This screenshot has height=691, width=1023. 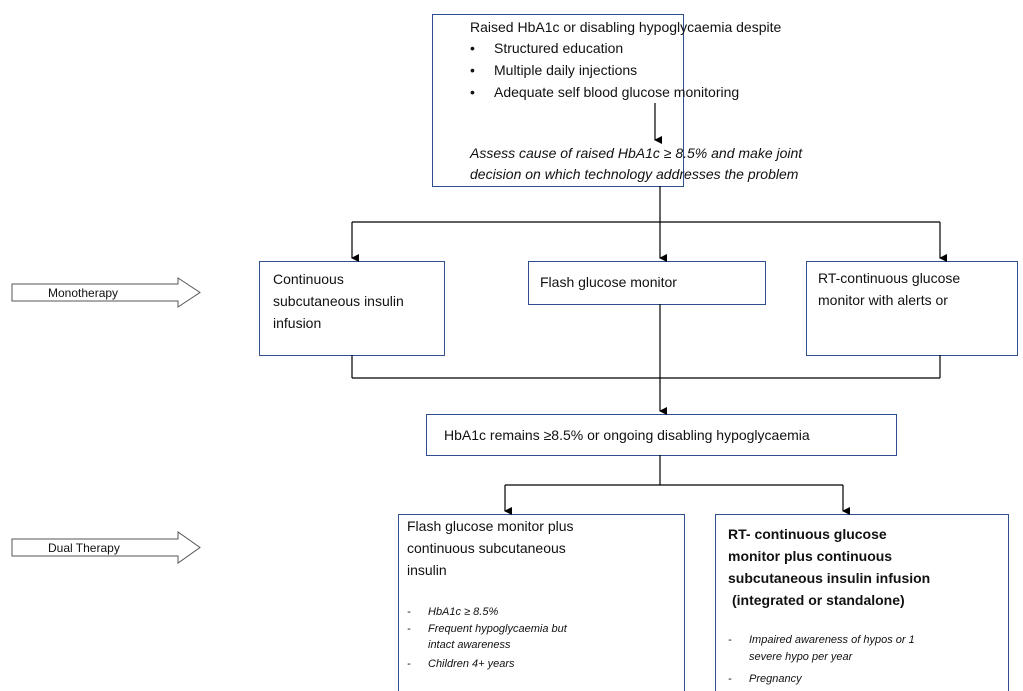 What do you see at coordinates (490, 526) in the screenshot?
I see `node-text: Flash glucose monitor plus` at bounding box center [490, 526].